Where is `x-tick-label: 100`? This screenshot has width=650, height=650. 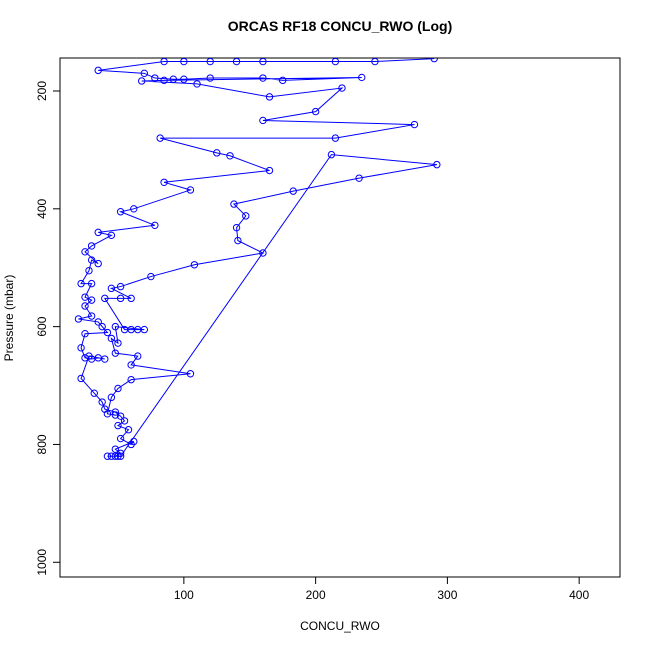 x-tick-label: 100 is located at coordinates (184, 595).